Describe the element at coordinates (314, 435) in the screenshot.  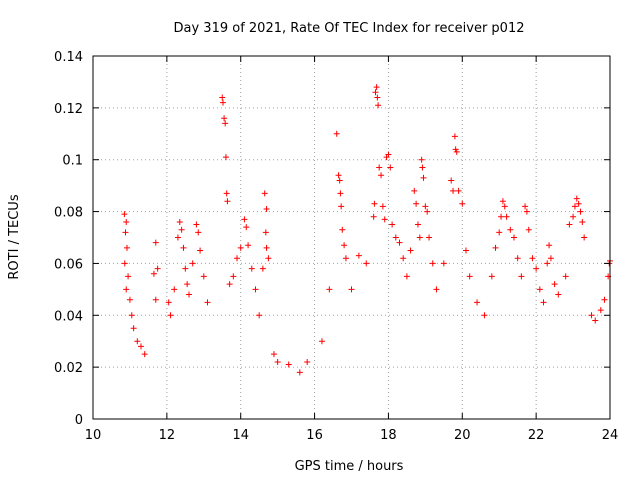
I see `x-tick-label: 16` at that location.